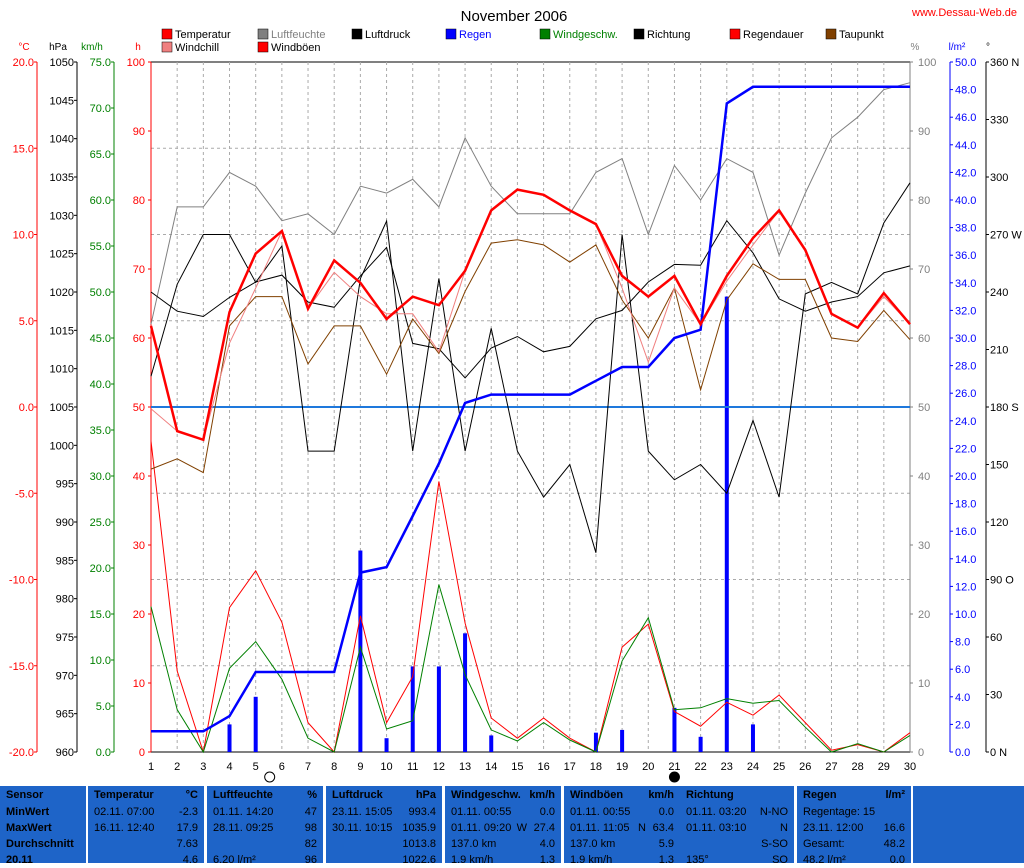 Image resolution: width=1024 pixels, height=868 pixels. I want to click on axis-tick-label: 975, so click(65, 638).